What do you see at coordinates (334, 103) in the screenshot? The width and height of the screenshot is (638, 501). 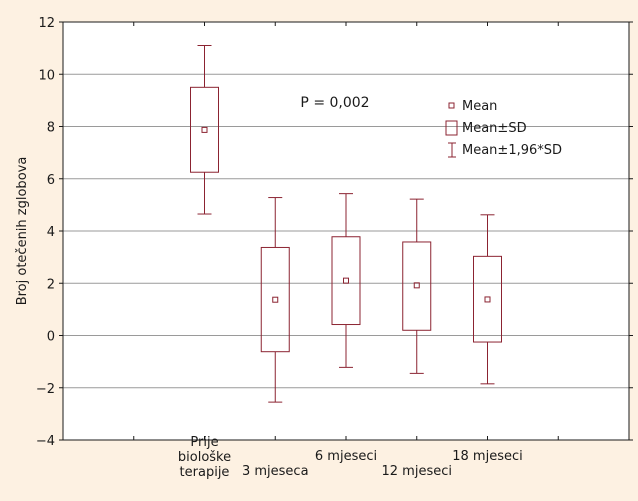 I see `p-value-annotation: P = 0,002` at bounding box center [334, 103].